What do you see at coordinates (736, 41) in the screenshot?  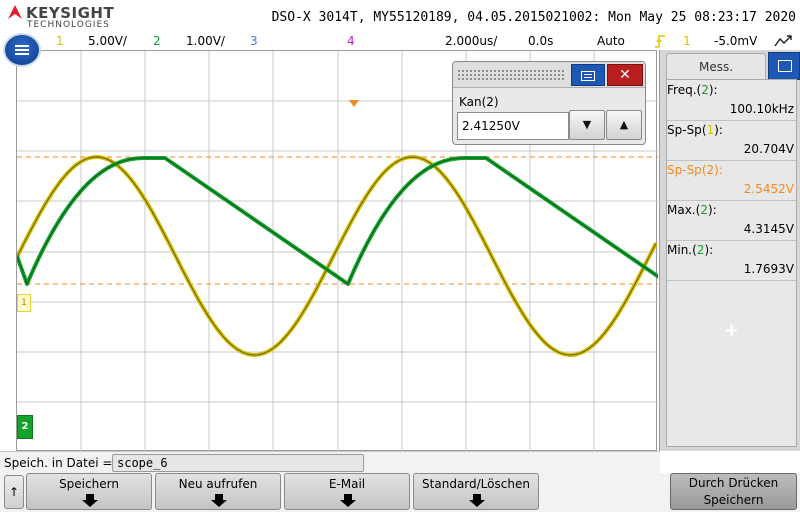 I see `trigger-level: -5.0mV` at bounding box center [736, 41].